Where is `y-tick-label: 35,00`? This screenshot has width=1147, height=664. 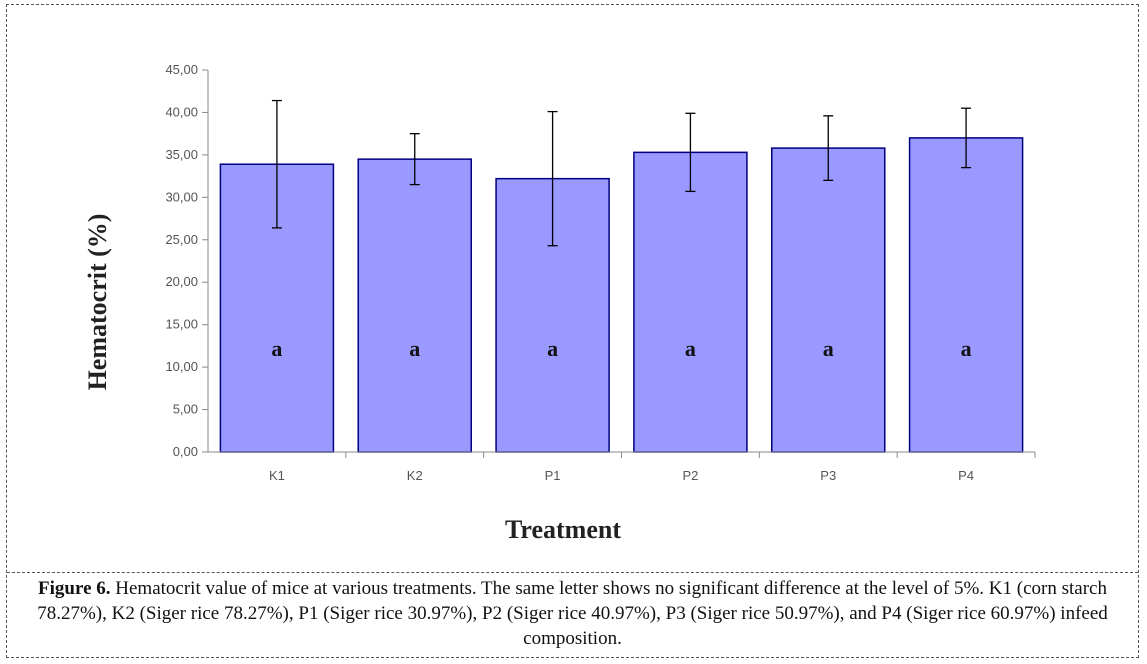
y-tick-label: 35,00 is located at coordinates (181, 154).